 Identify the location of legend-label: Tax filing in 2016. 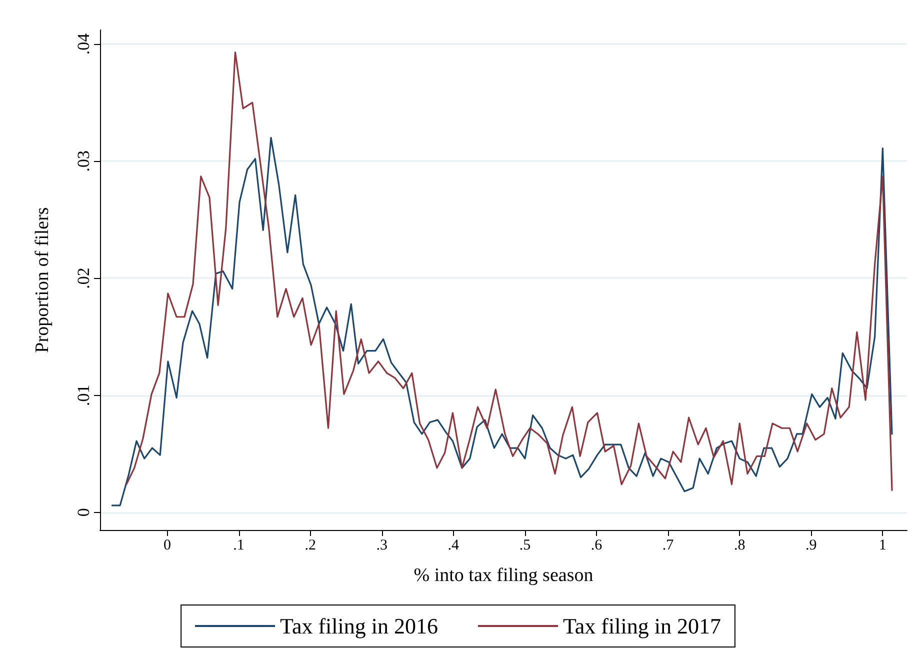
(359, 626).